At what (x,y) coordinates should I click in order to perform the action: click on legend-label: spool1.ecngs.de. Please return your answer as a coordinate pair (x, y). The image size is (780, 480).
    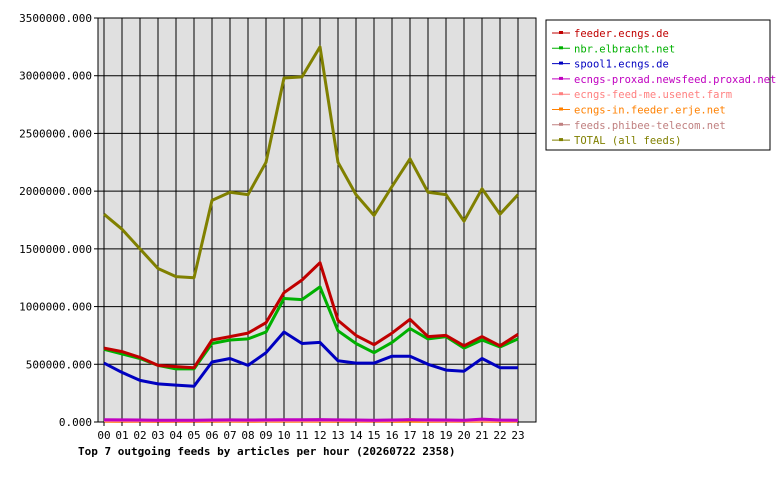
    Looking at the image, I should click on (621, 65).